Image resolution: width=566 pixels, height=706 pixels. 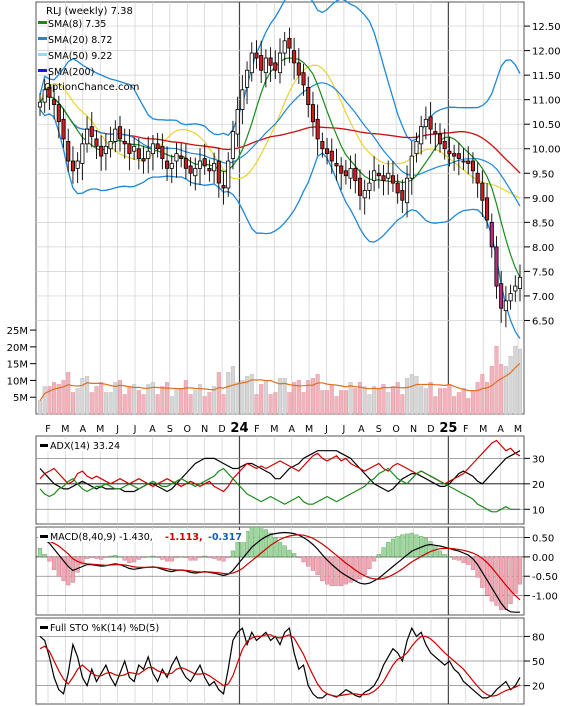 I want to click on x-tick-label: 25, so click(x=448, y=428).